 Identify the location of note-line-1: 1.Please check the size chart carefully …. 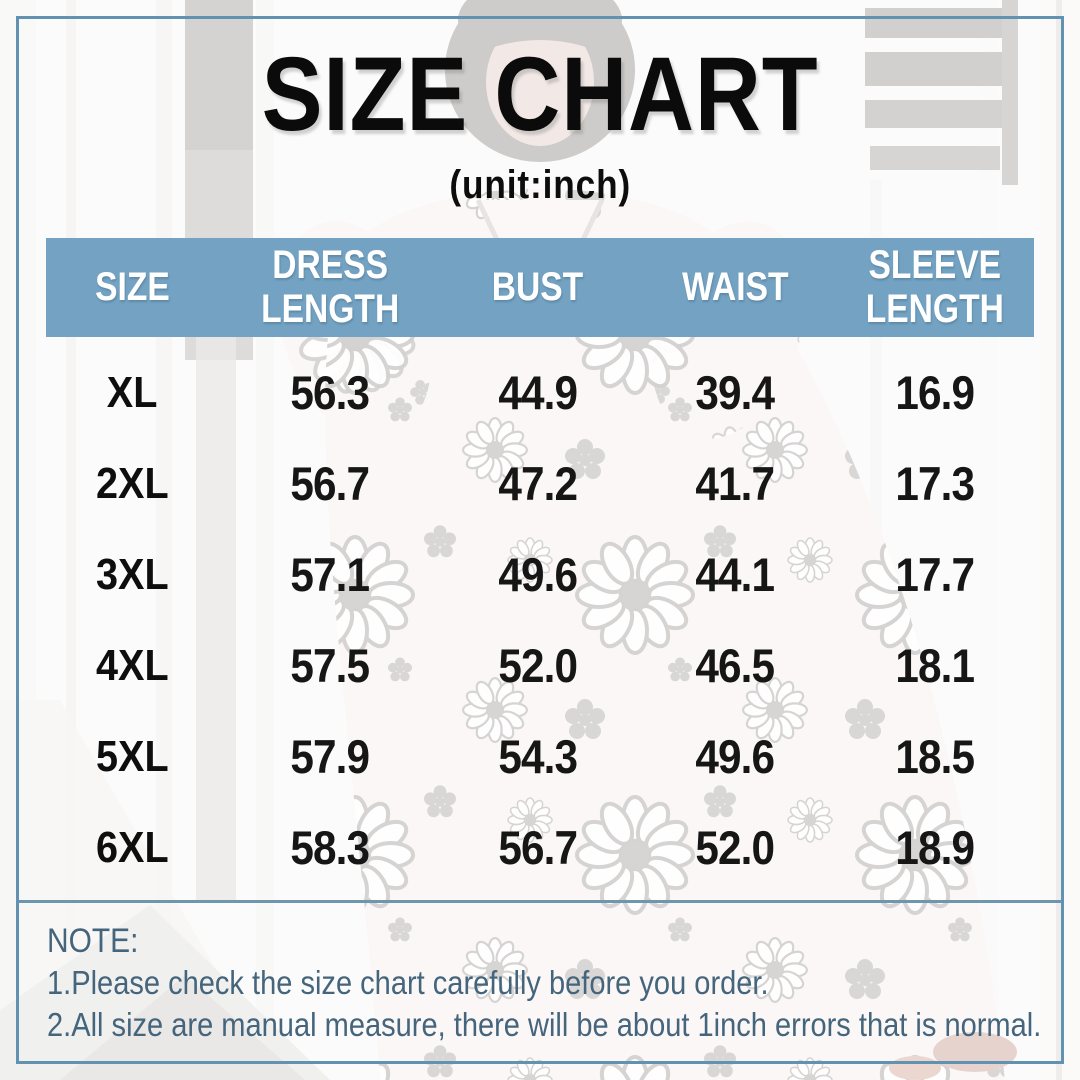
(408, 982).